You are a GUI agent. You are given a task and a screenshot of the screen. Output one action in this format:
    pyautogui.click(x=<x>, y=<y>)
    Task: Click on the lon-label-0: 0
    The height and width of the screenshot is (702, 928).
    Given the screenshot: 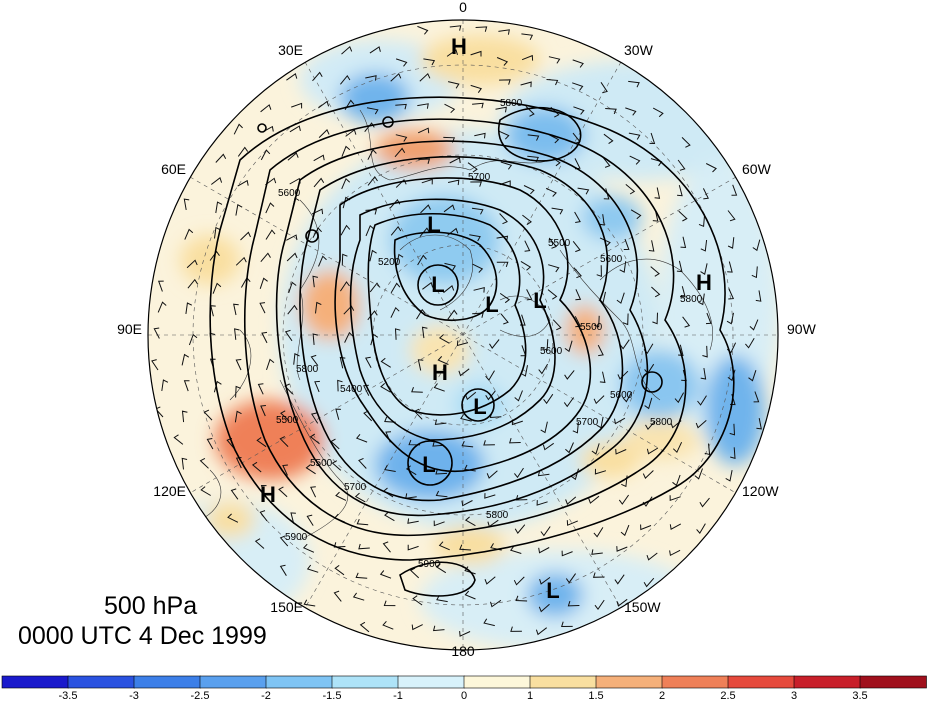 What is the action you would take?
    pyautogui.click(x=463, y=7)
    